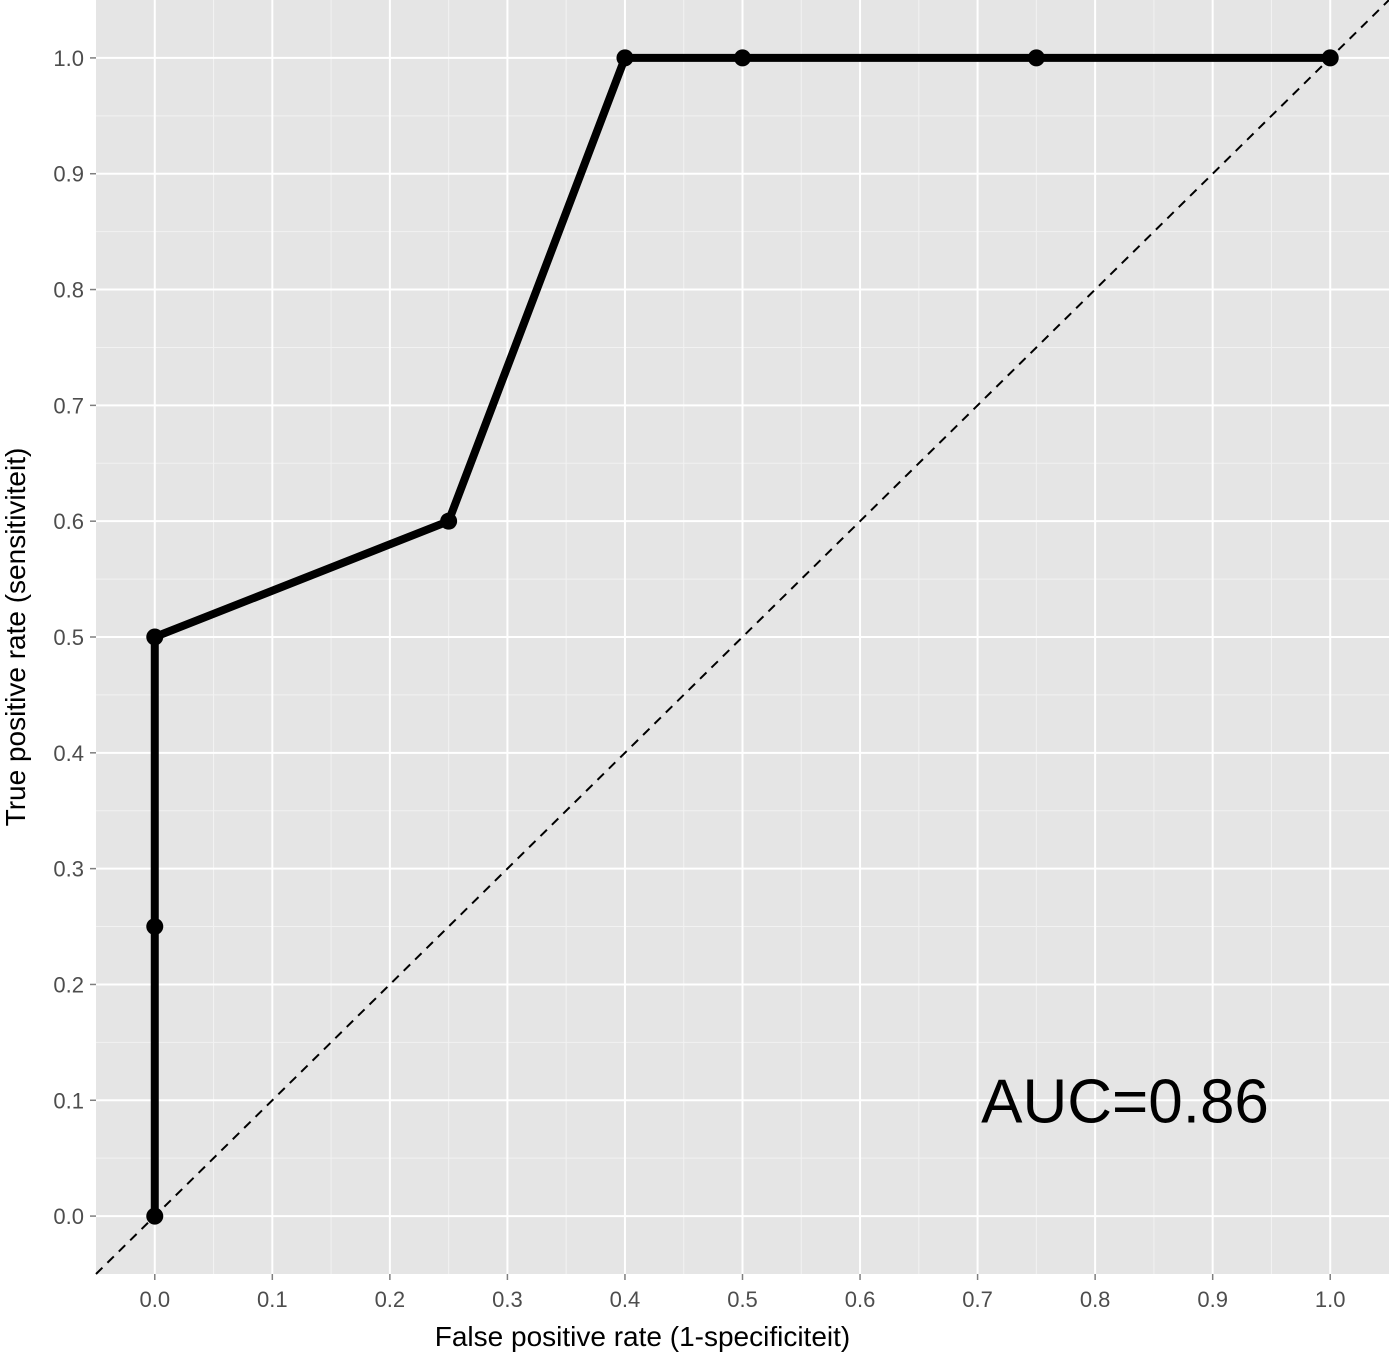 The height and width of the screenshot is (1354, 1389). I want to click on x-tick-label: 1.0, so click(1330, 1299).